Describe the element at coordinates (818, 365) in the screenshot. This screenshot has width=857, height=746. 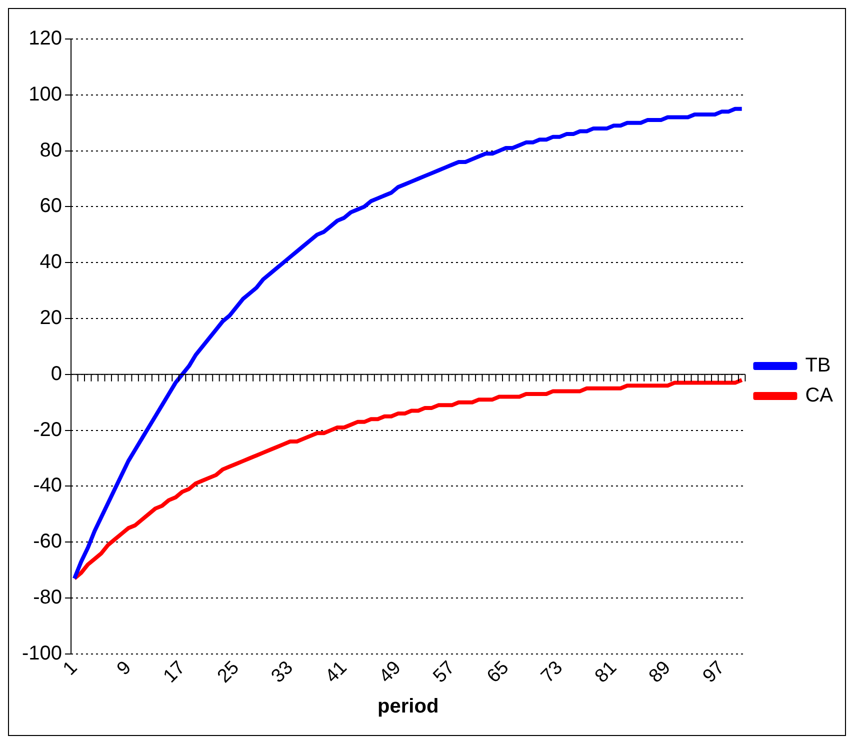
I see `legend-label: TB` at that location.